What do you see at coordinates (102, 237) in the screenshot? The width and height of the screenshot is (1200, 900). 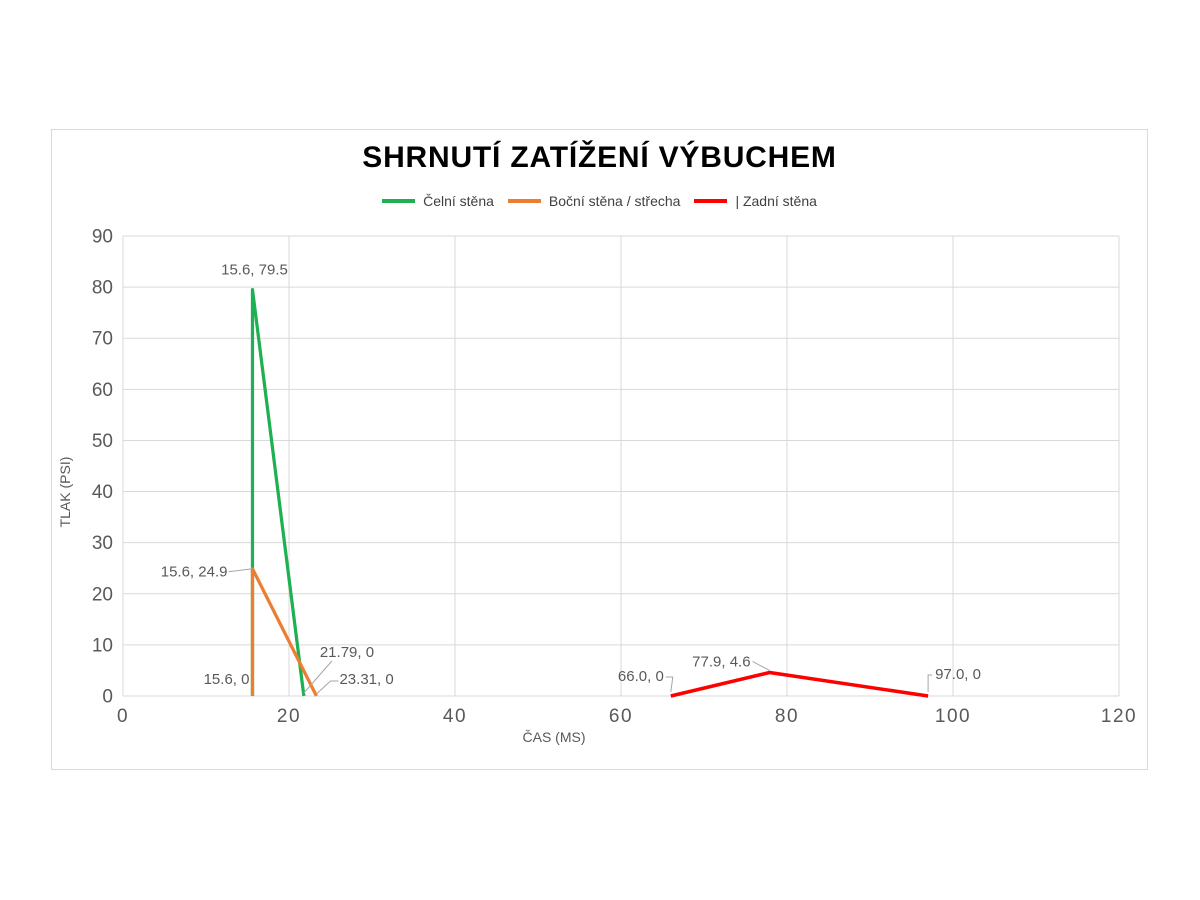 I see `y-tick-label: 90` at bounding box center [102, 237].